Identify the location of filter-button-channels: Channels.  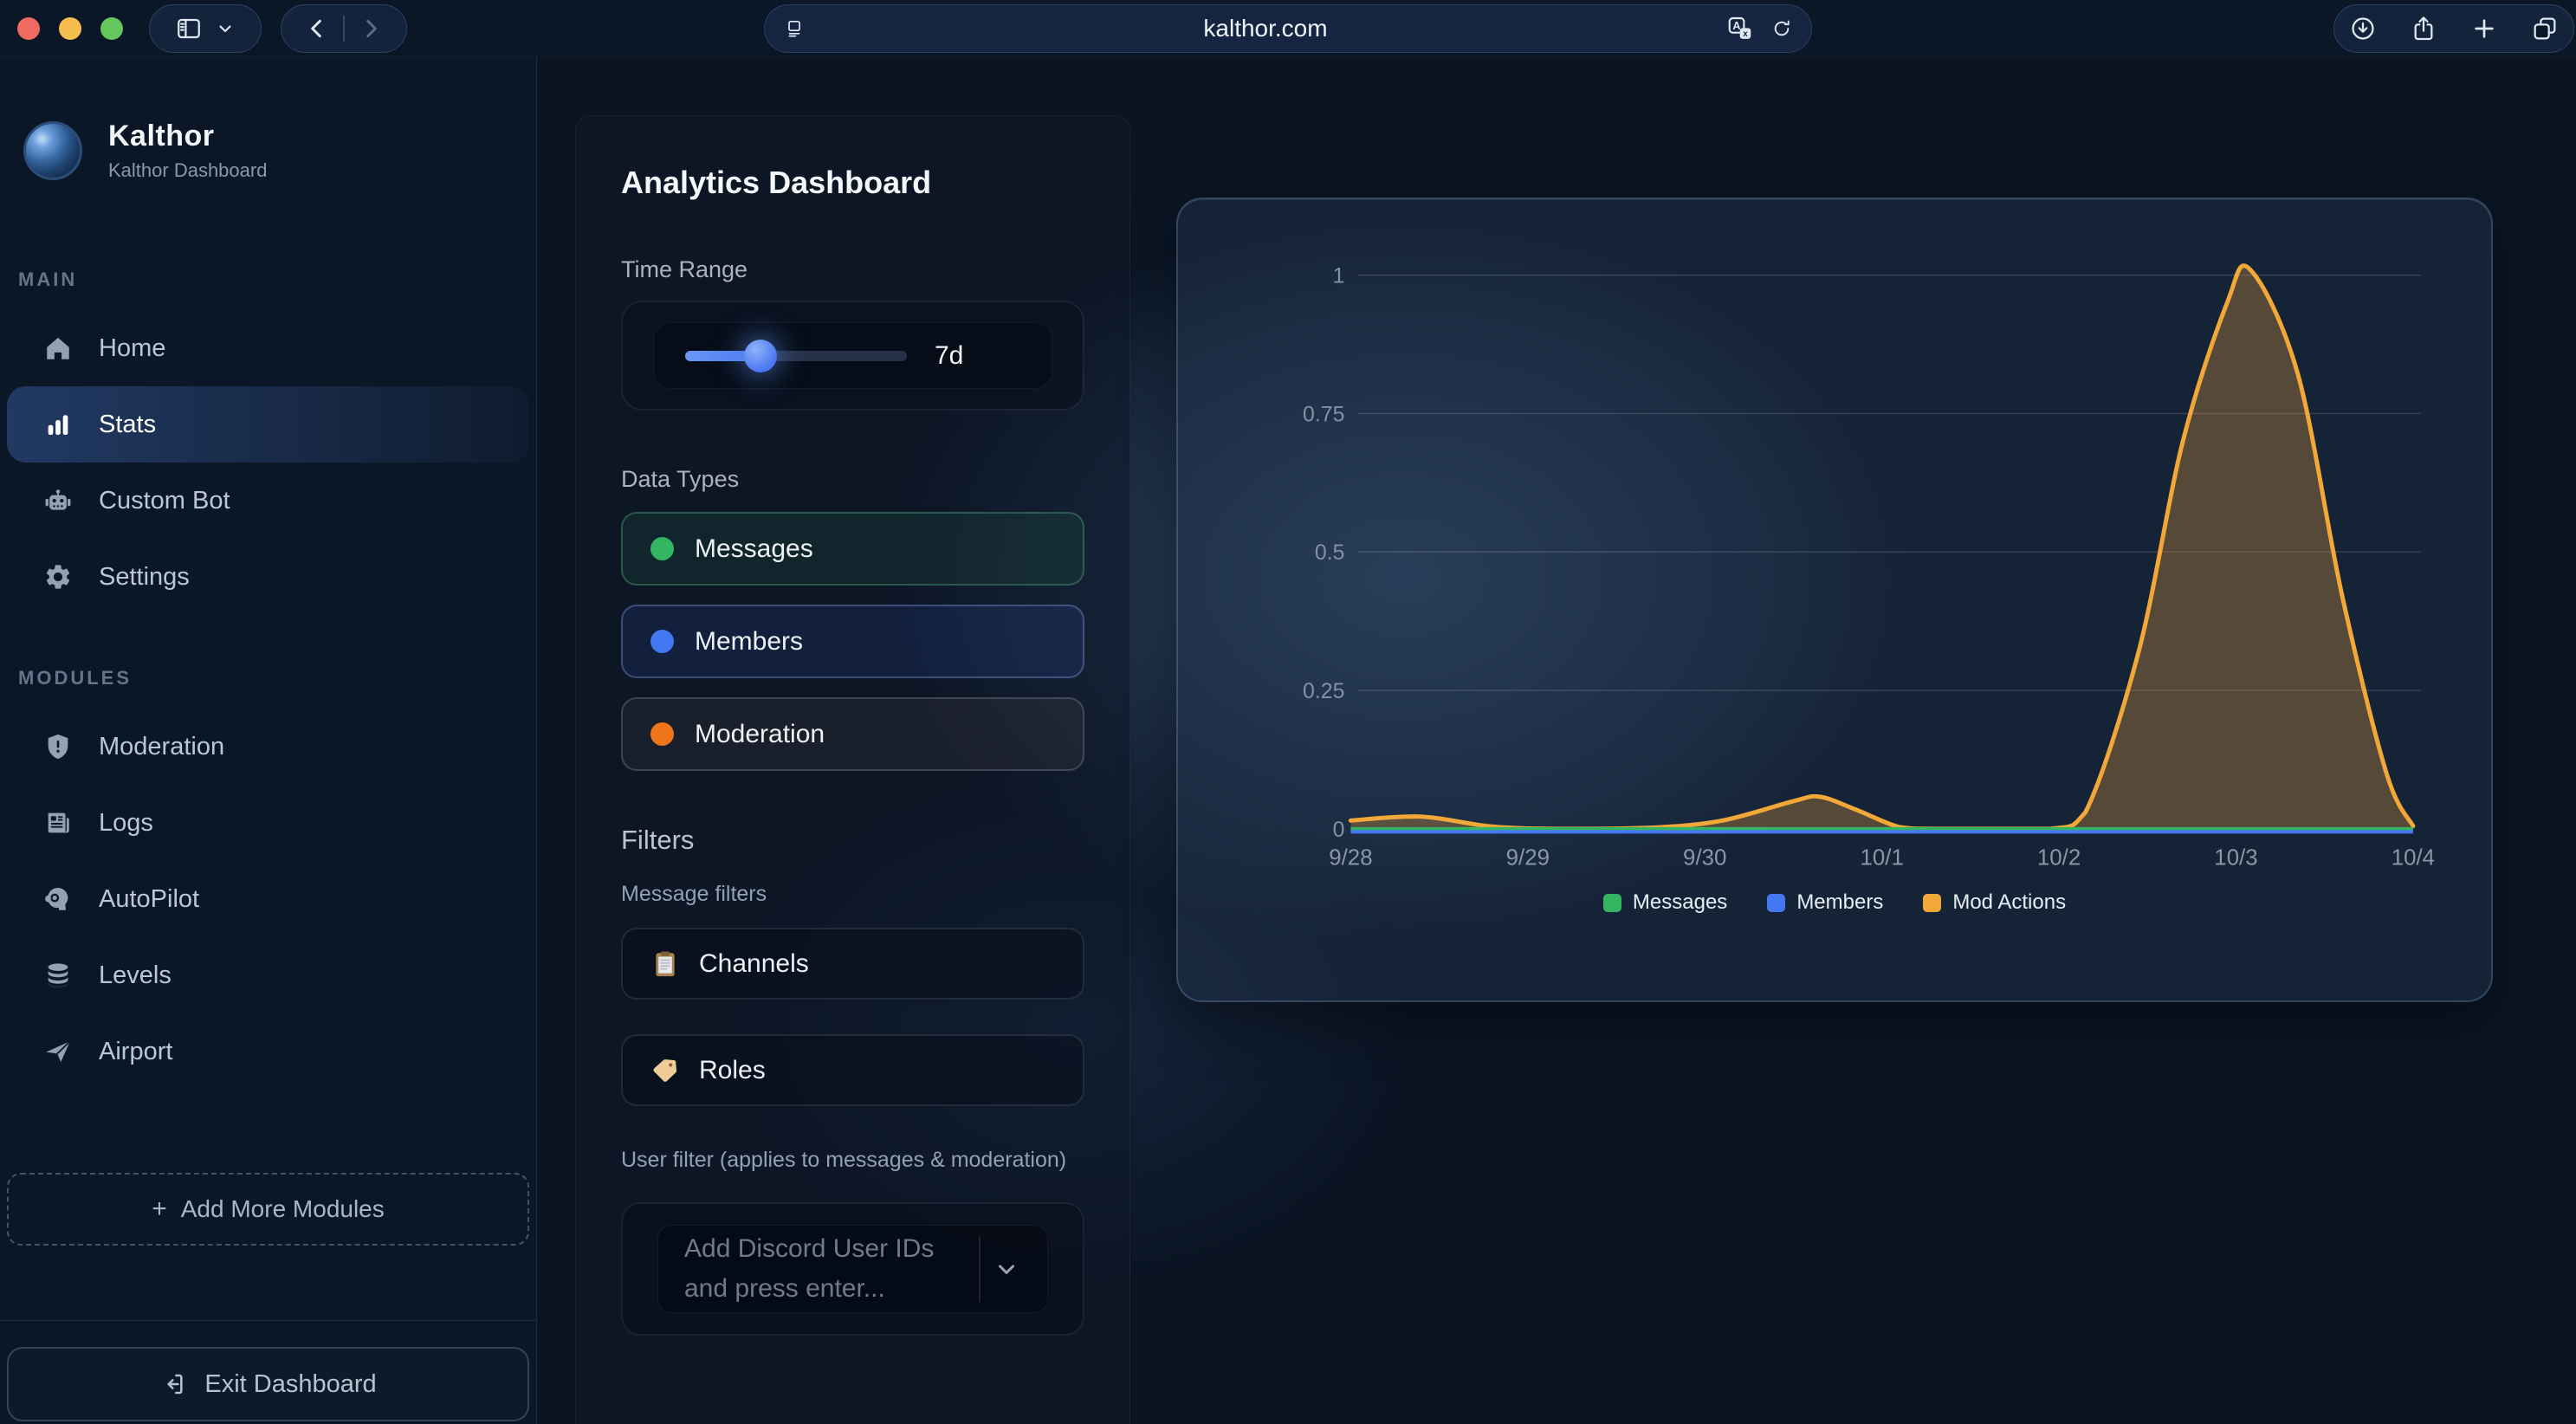
(852, 964).